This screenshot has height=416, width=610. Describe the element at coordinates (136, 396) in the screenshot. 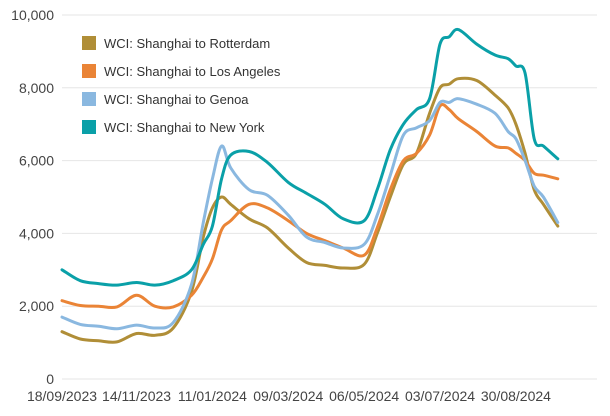

I see `x-tick-label: 14/11/2023` at that location.